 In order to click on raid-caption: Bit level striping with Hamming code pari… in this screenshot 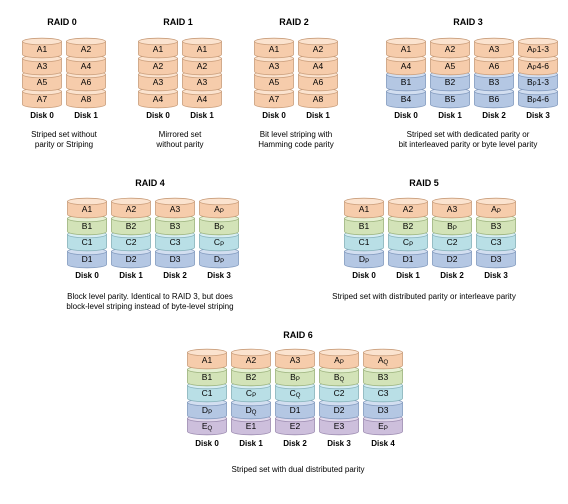, I will do `click(296, 140)`.